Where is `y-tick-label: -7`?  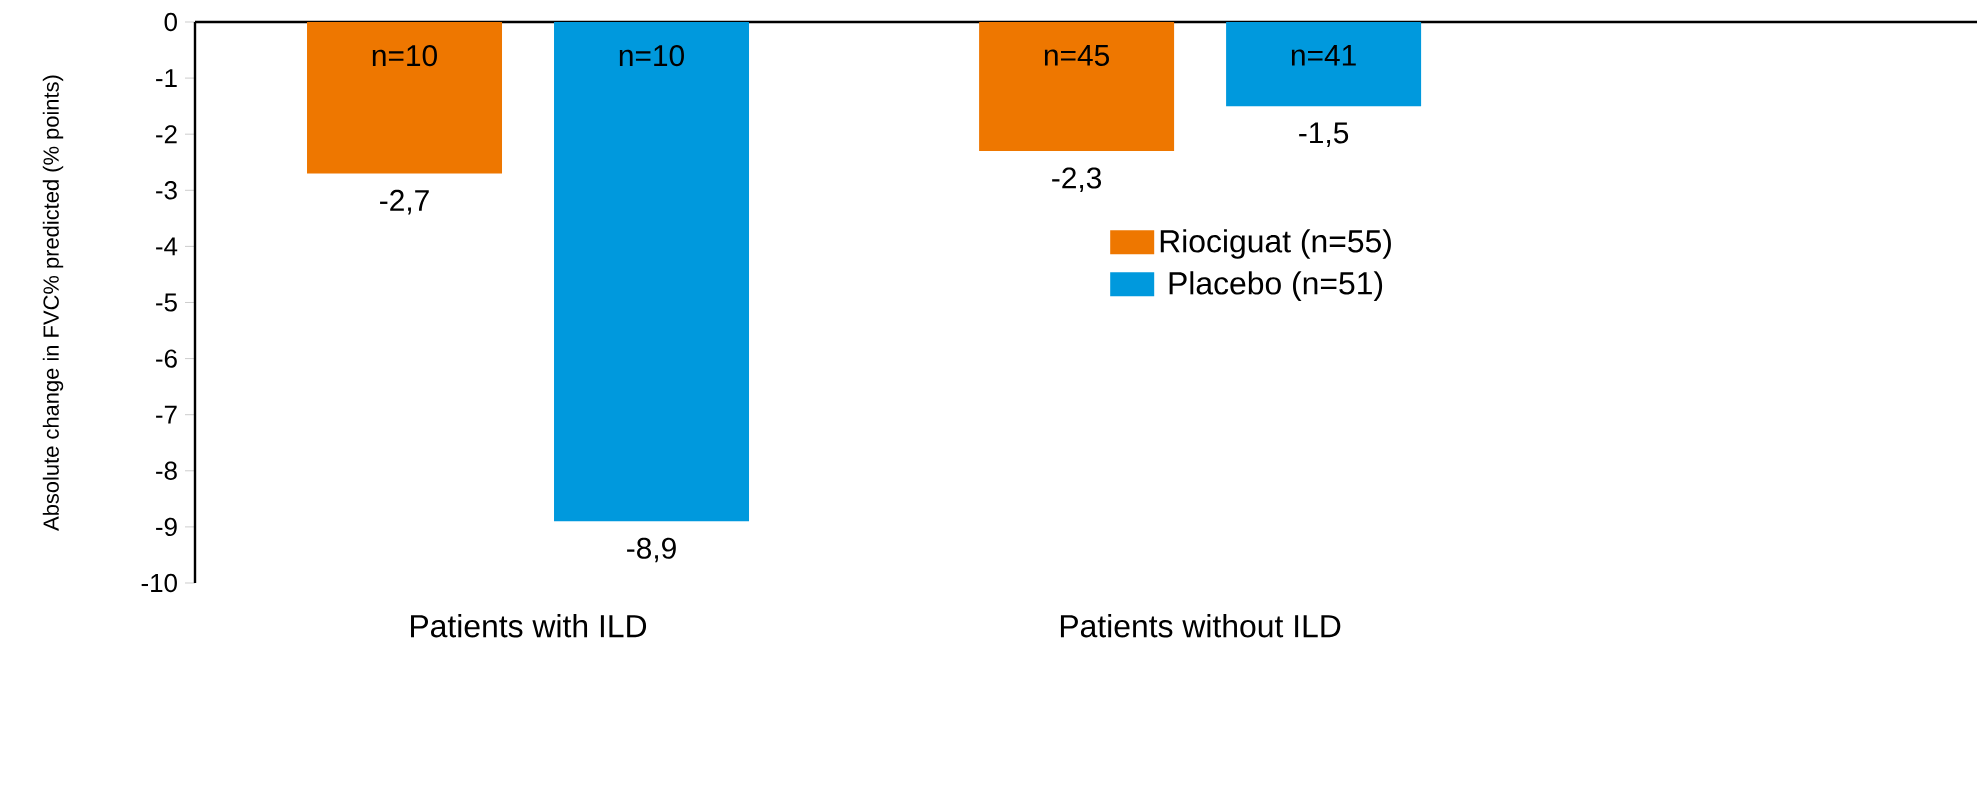 y-tick-label: -7 is located at coordinates (166, 414).